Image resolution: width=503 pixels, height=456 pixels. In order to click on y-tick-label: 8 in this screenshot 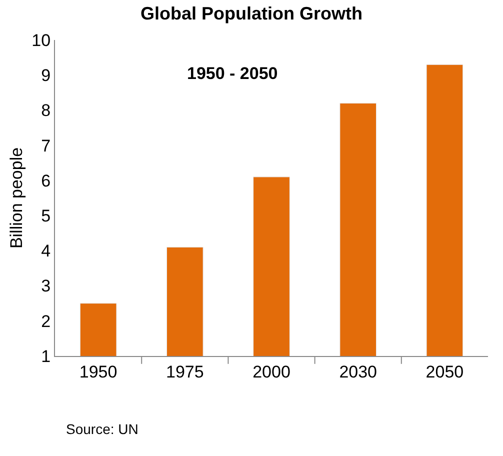, I will do `click(46, 110)`.